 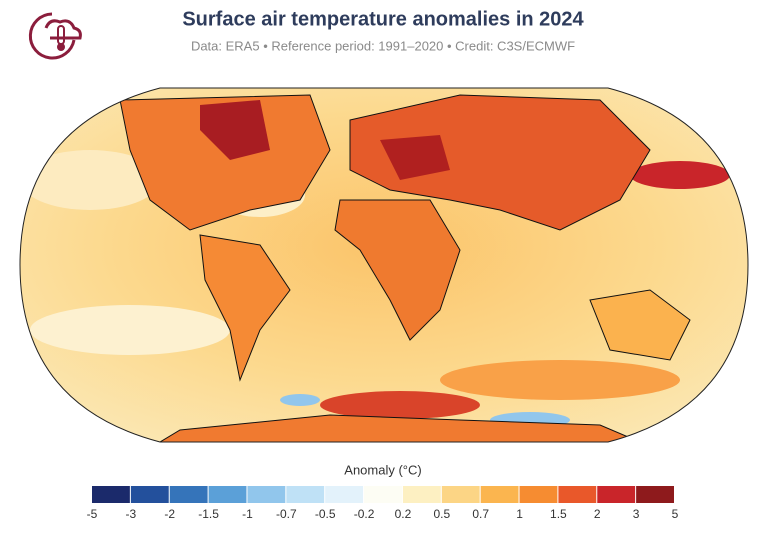 I want to click on colorbar-tick-label: -3, so click(x=131, y=514).